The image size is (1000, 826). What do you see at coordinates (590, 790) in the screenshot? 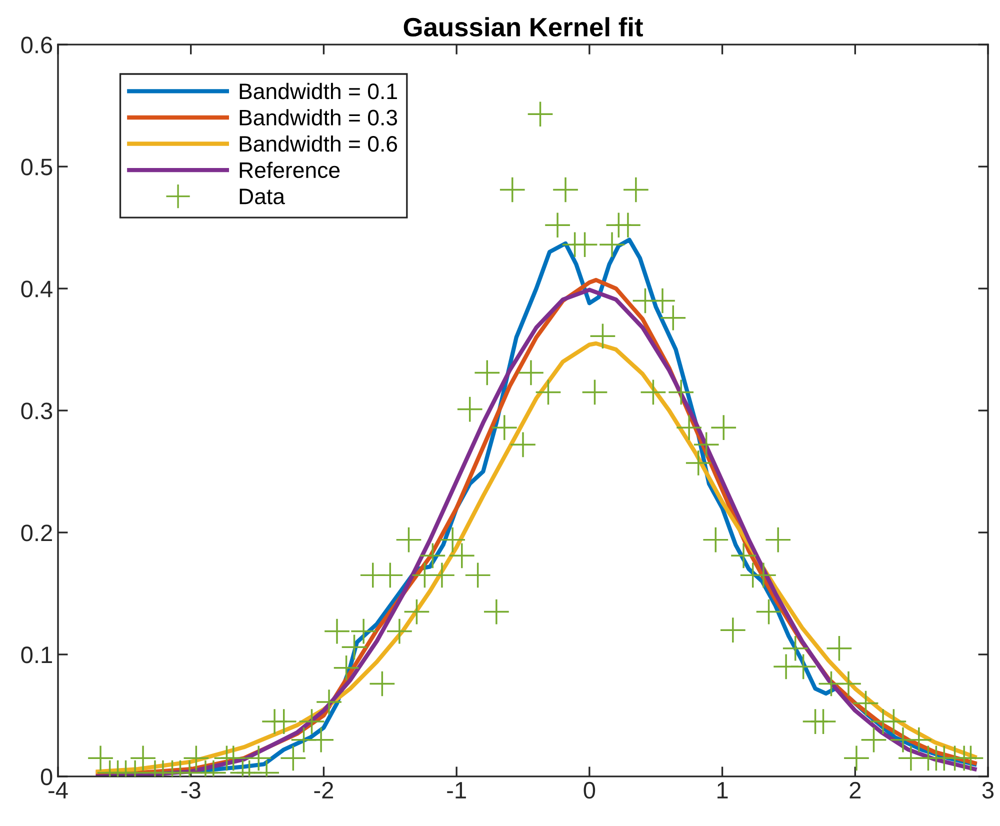
I see `x-tick-label: 0` at bounding box center [590, 790].